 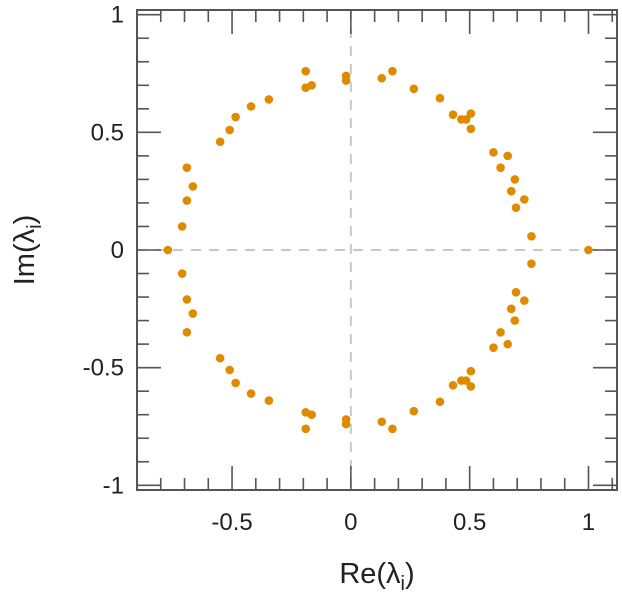 What do you see at coordinates (113, 485) in the screenshot?
I see `y-tick-label: -1` at bounding box center [113, 485].